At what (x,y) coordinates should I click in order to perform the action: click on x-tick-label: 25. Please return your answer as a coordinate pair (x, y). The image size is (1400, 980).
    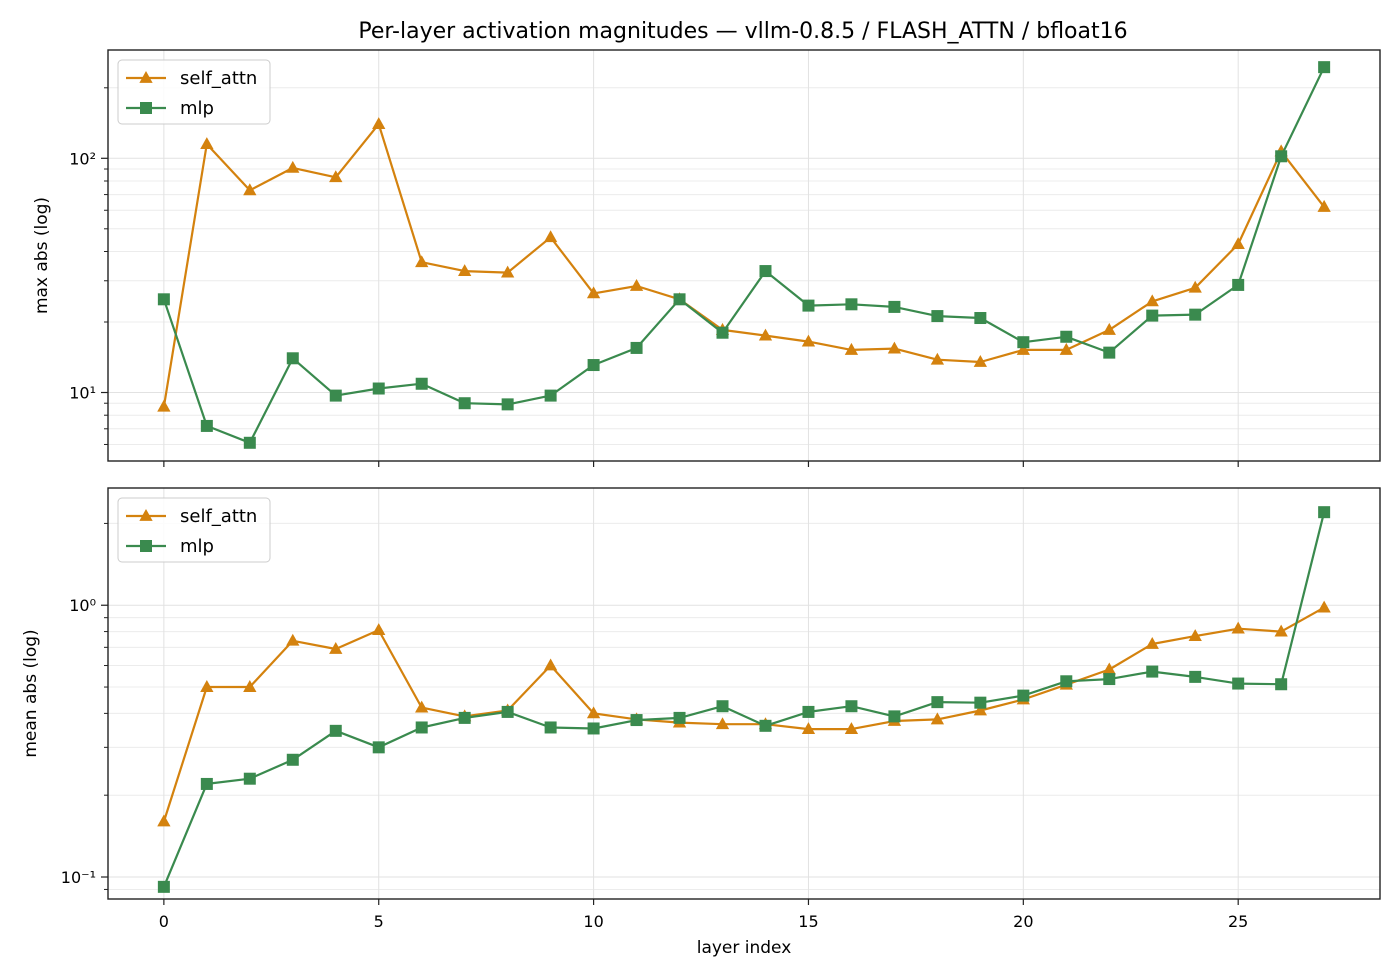
    Looking at the image, I should click on (1238, 921).